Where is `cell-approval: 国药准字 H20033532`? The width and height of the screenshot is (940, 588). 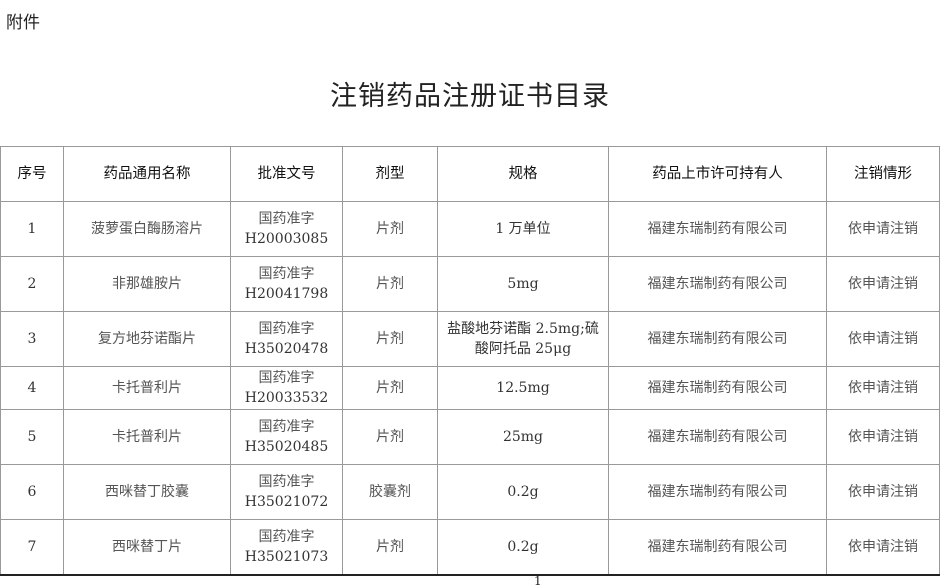 cell-approval: 国药准字 H20033532 is located at coordinates (286, 388).